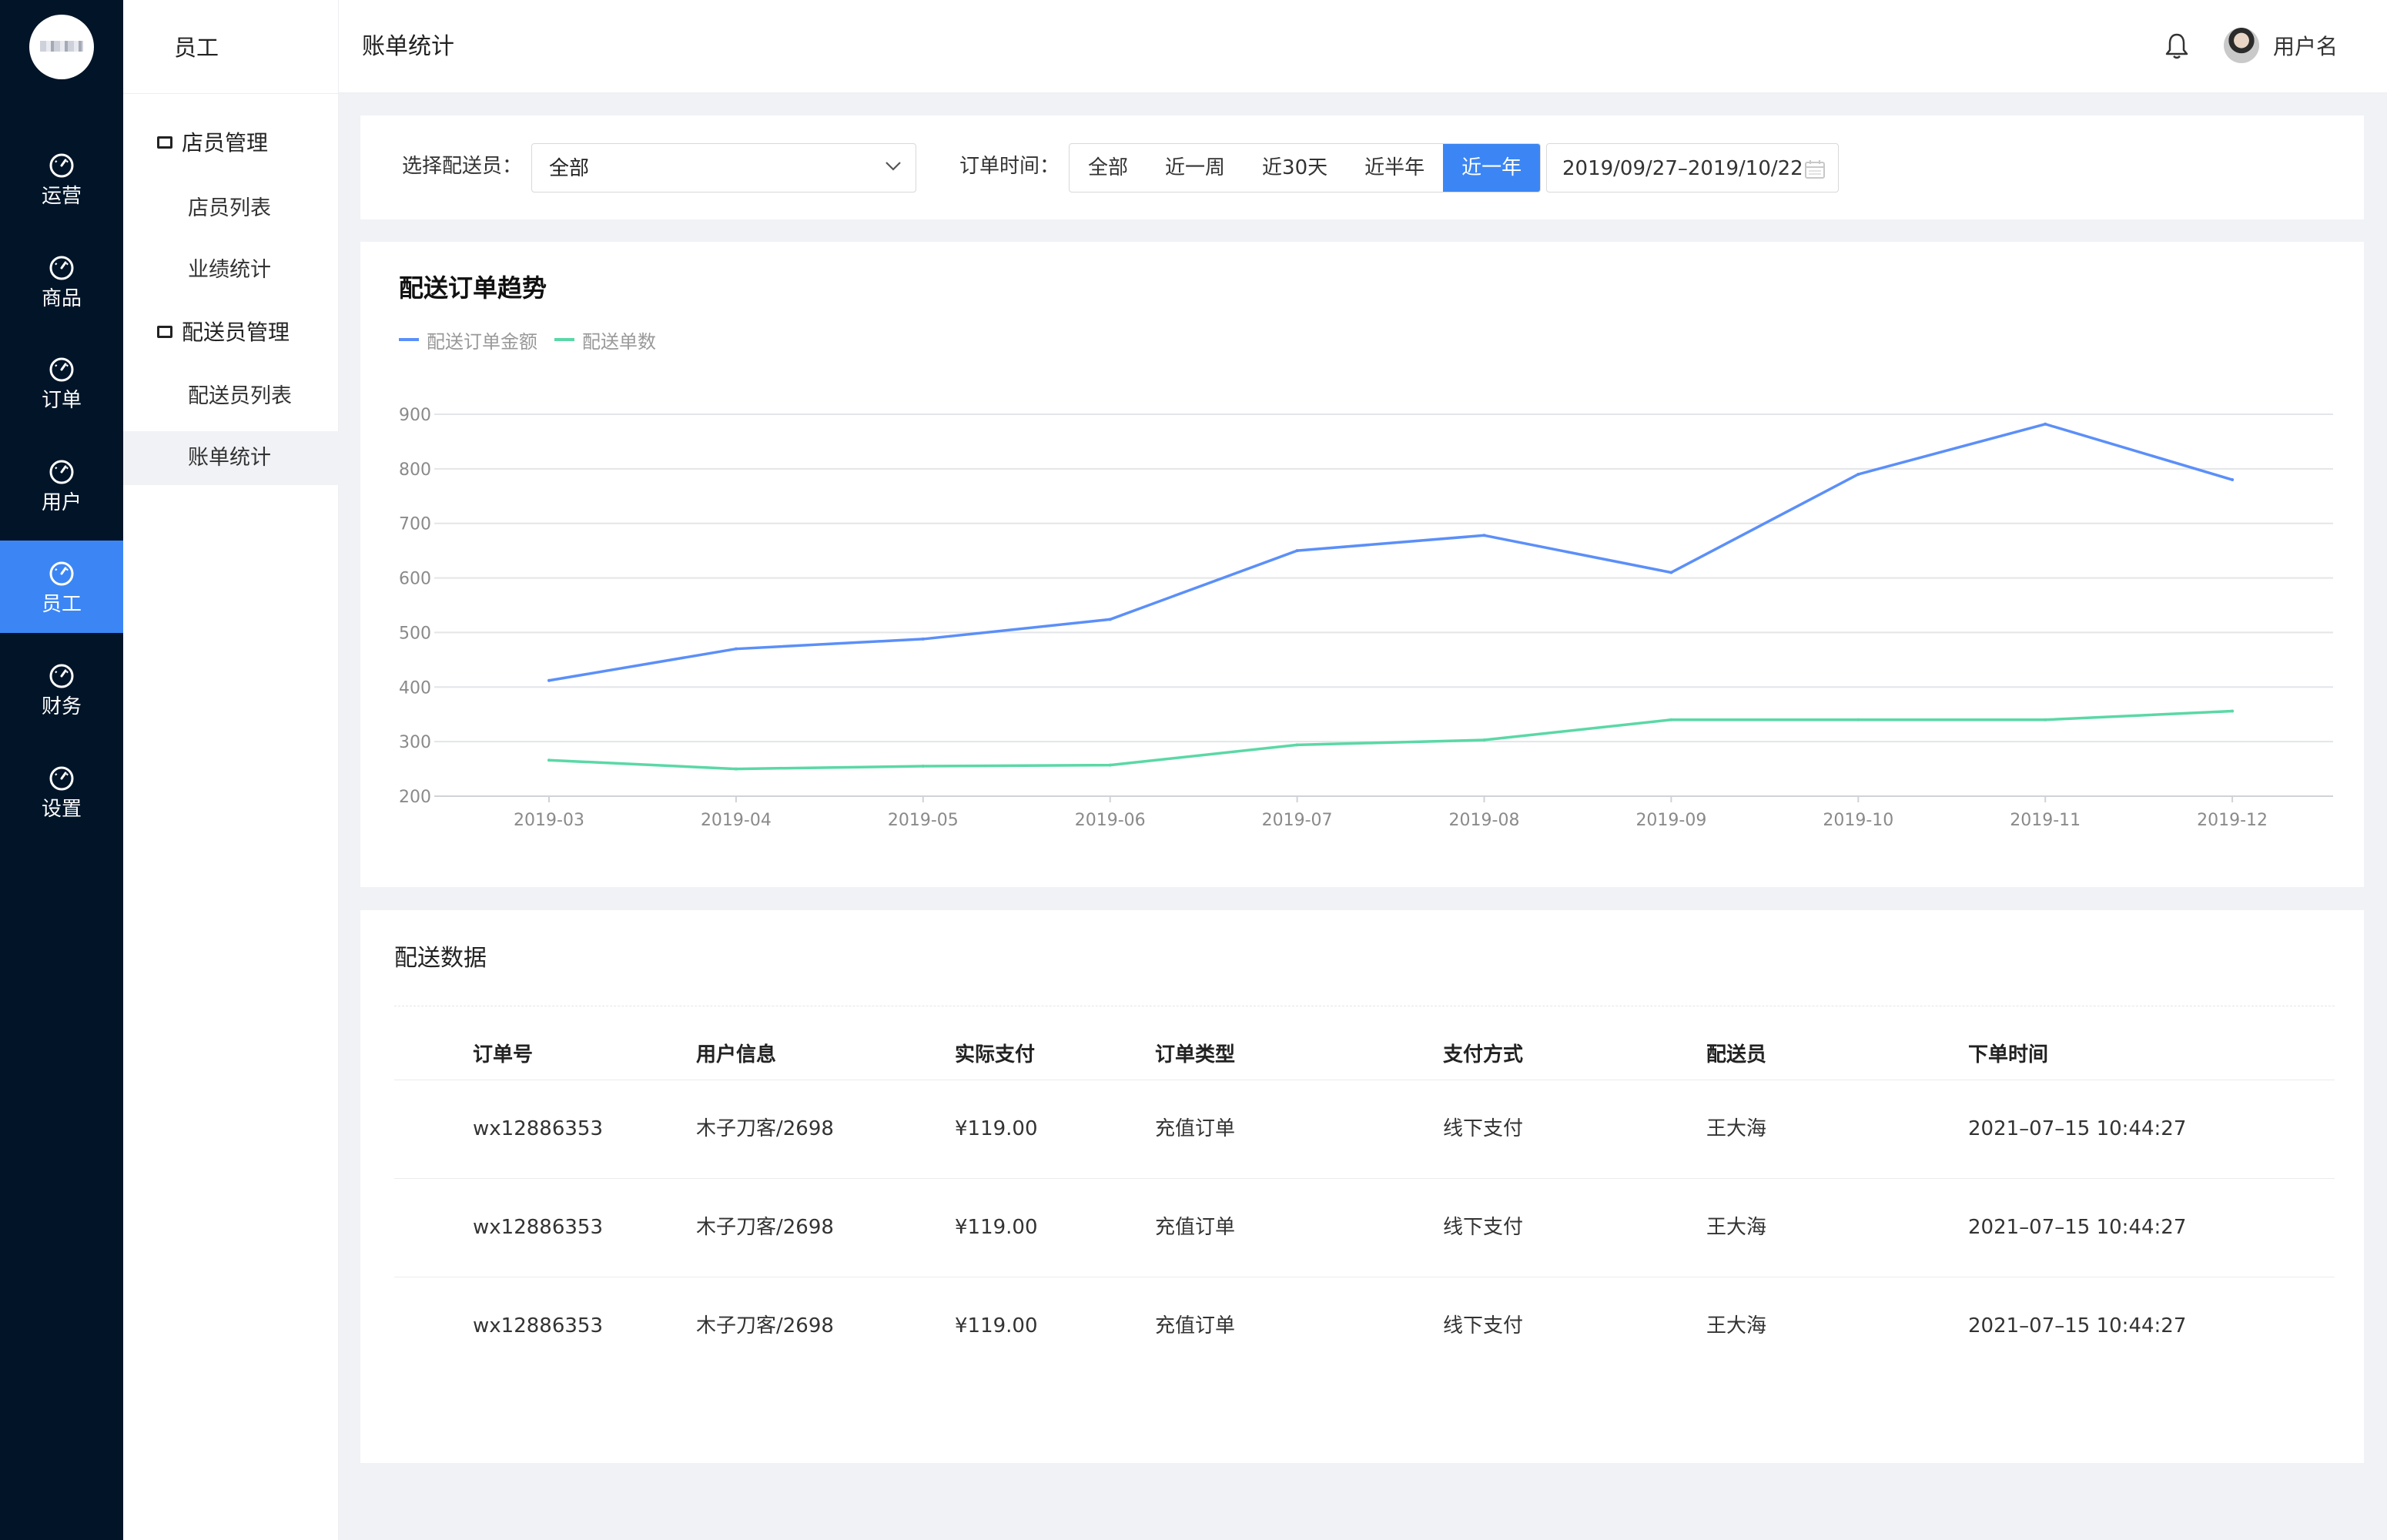 The height and width of the screenshot is (1540, 2387). What do you see at coordinates (723, 167) in the screenshot?
I see `courier-select: 全部` at bounding box center [723, 167].